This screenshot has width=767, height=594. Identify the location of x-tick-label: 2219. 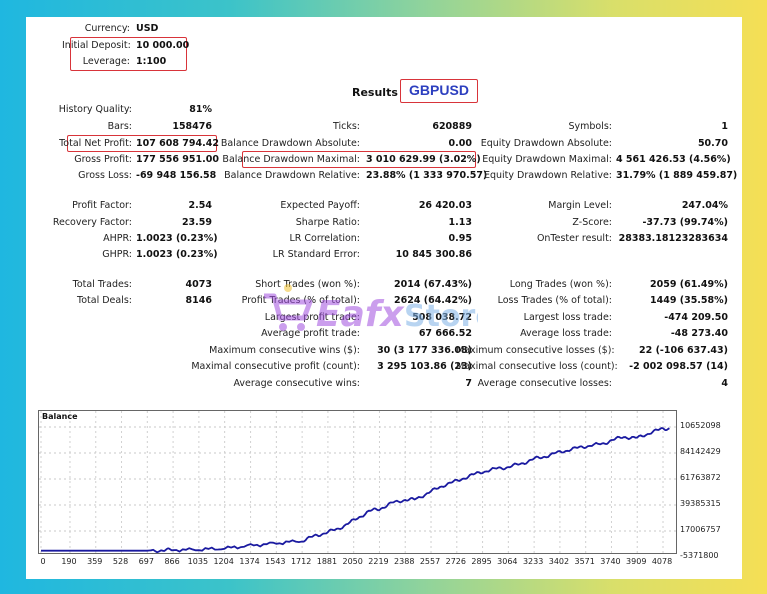
(378, 561).